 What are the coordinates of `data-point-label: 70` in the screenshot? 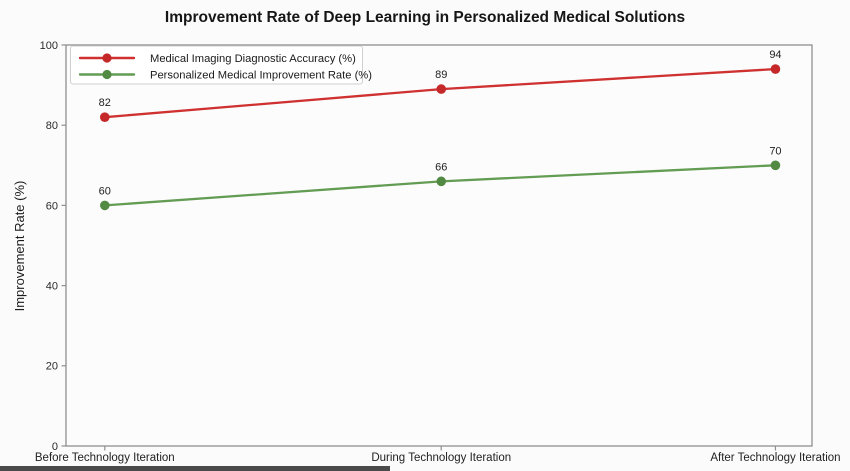 It's located at (775, 151).